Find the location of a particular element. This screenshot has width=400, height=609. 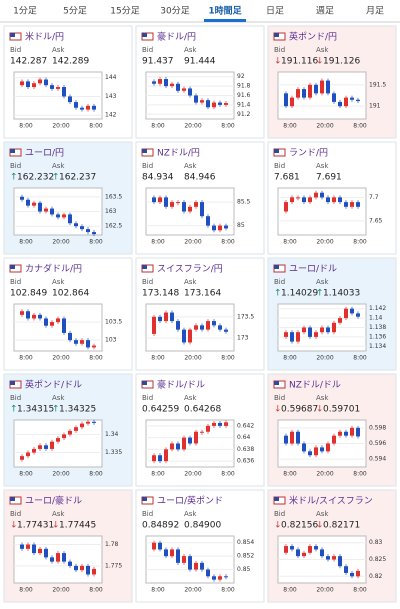

y-tick-label: 1.78 is located at coordinates (112, 544).